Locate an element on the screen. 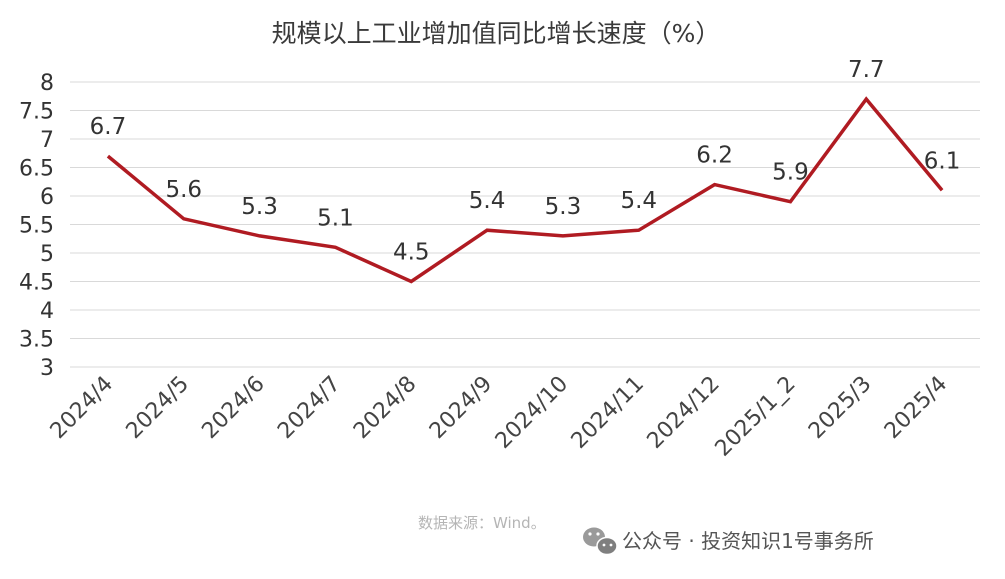  data-label: 5.1 is located at coordinates (335, 218).